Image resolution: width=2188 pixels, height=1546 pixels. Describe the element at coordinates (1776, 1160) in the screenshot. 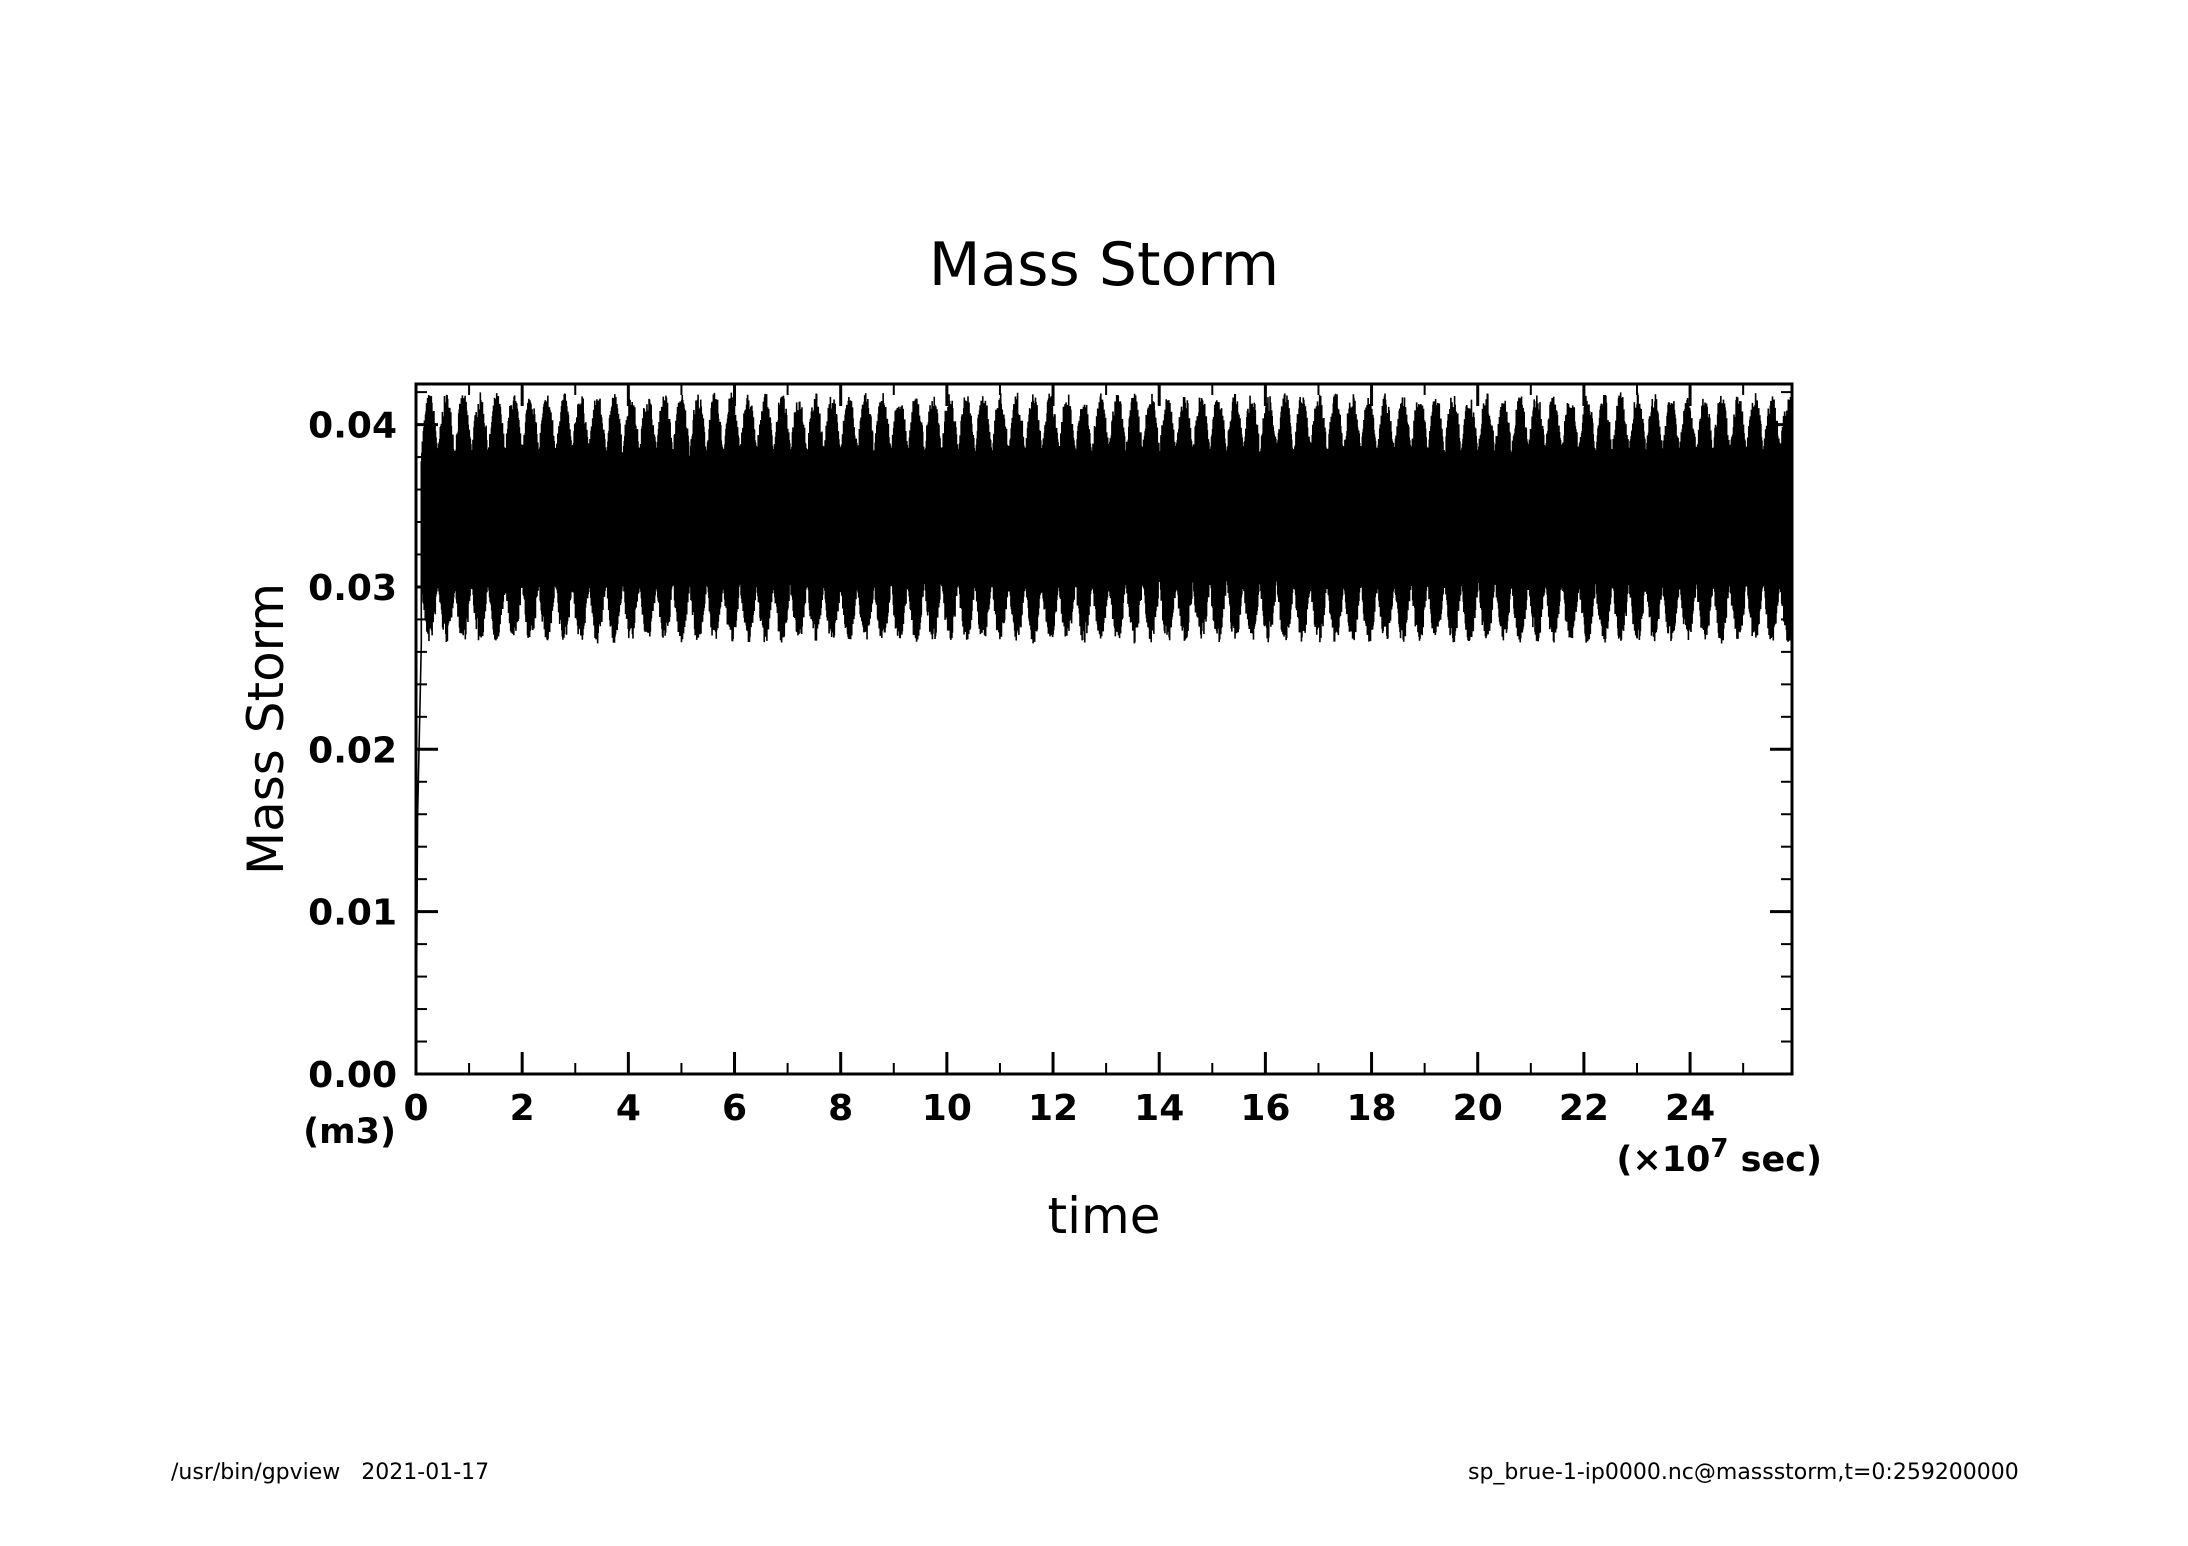

I see `x-unit-suffix: sec)` at that location.